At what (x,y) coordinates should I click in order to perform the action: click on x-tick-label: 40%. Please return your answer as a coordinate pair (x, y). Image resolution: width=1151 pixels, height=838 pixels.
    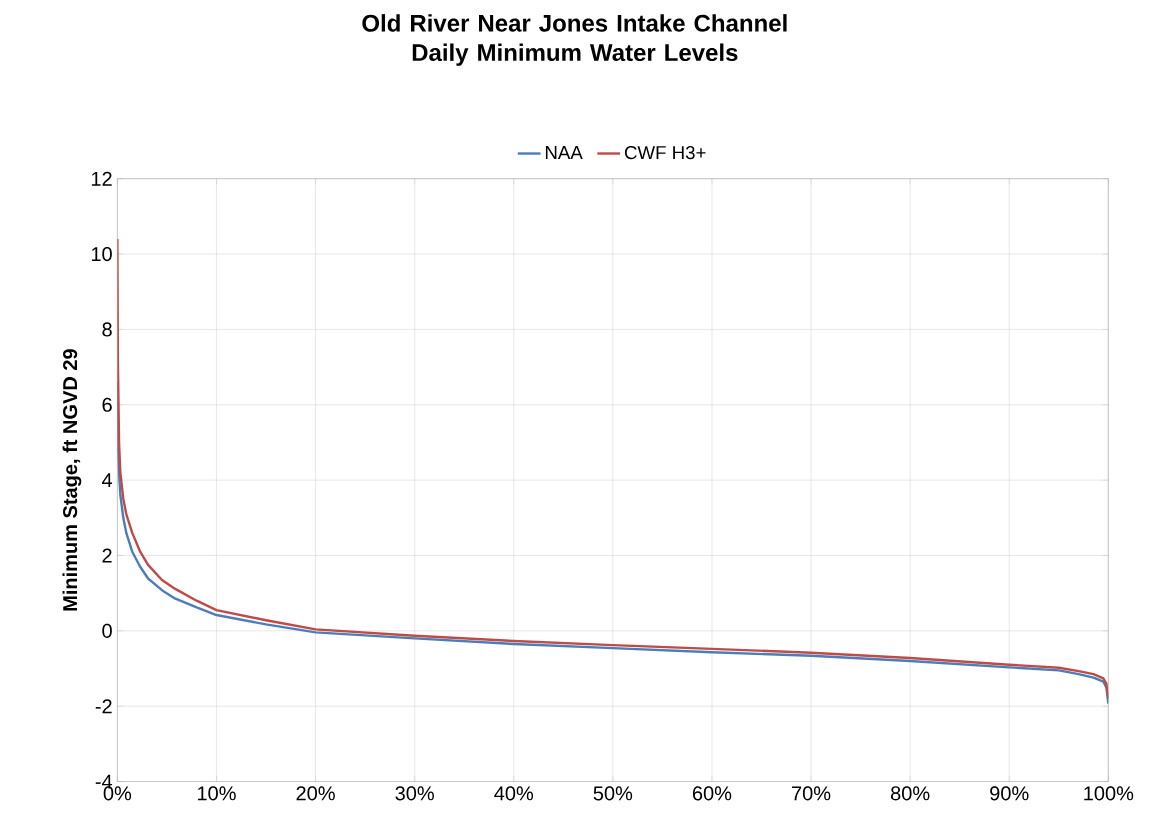
    Looking at the image, I should click on (514, 793).